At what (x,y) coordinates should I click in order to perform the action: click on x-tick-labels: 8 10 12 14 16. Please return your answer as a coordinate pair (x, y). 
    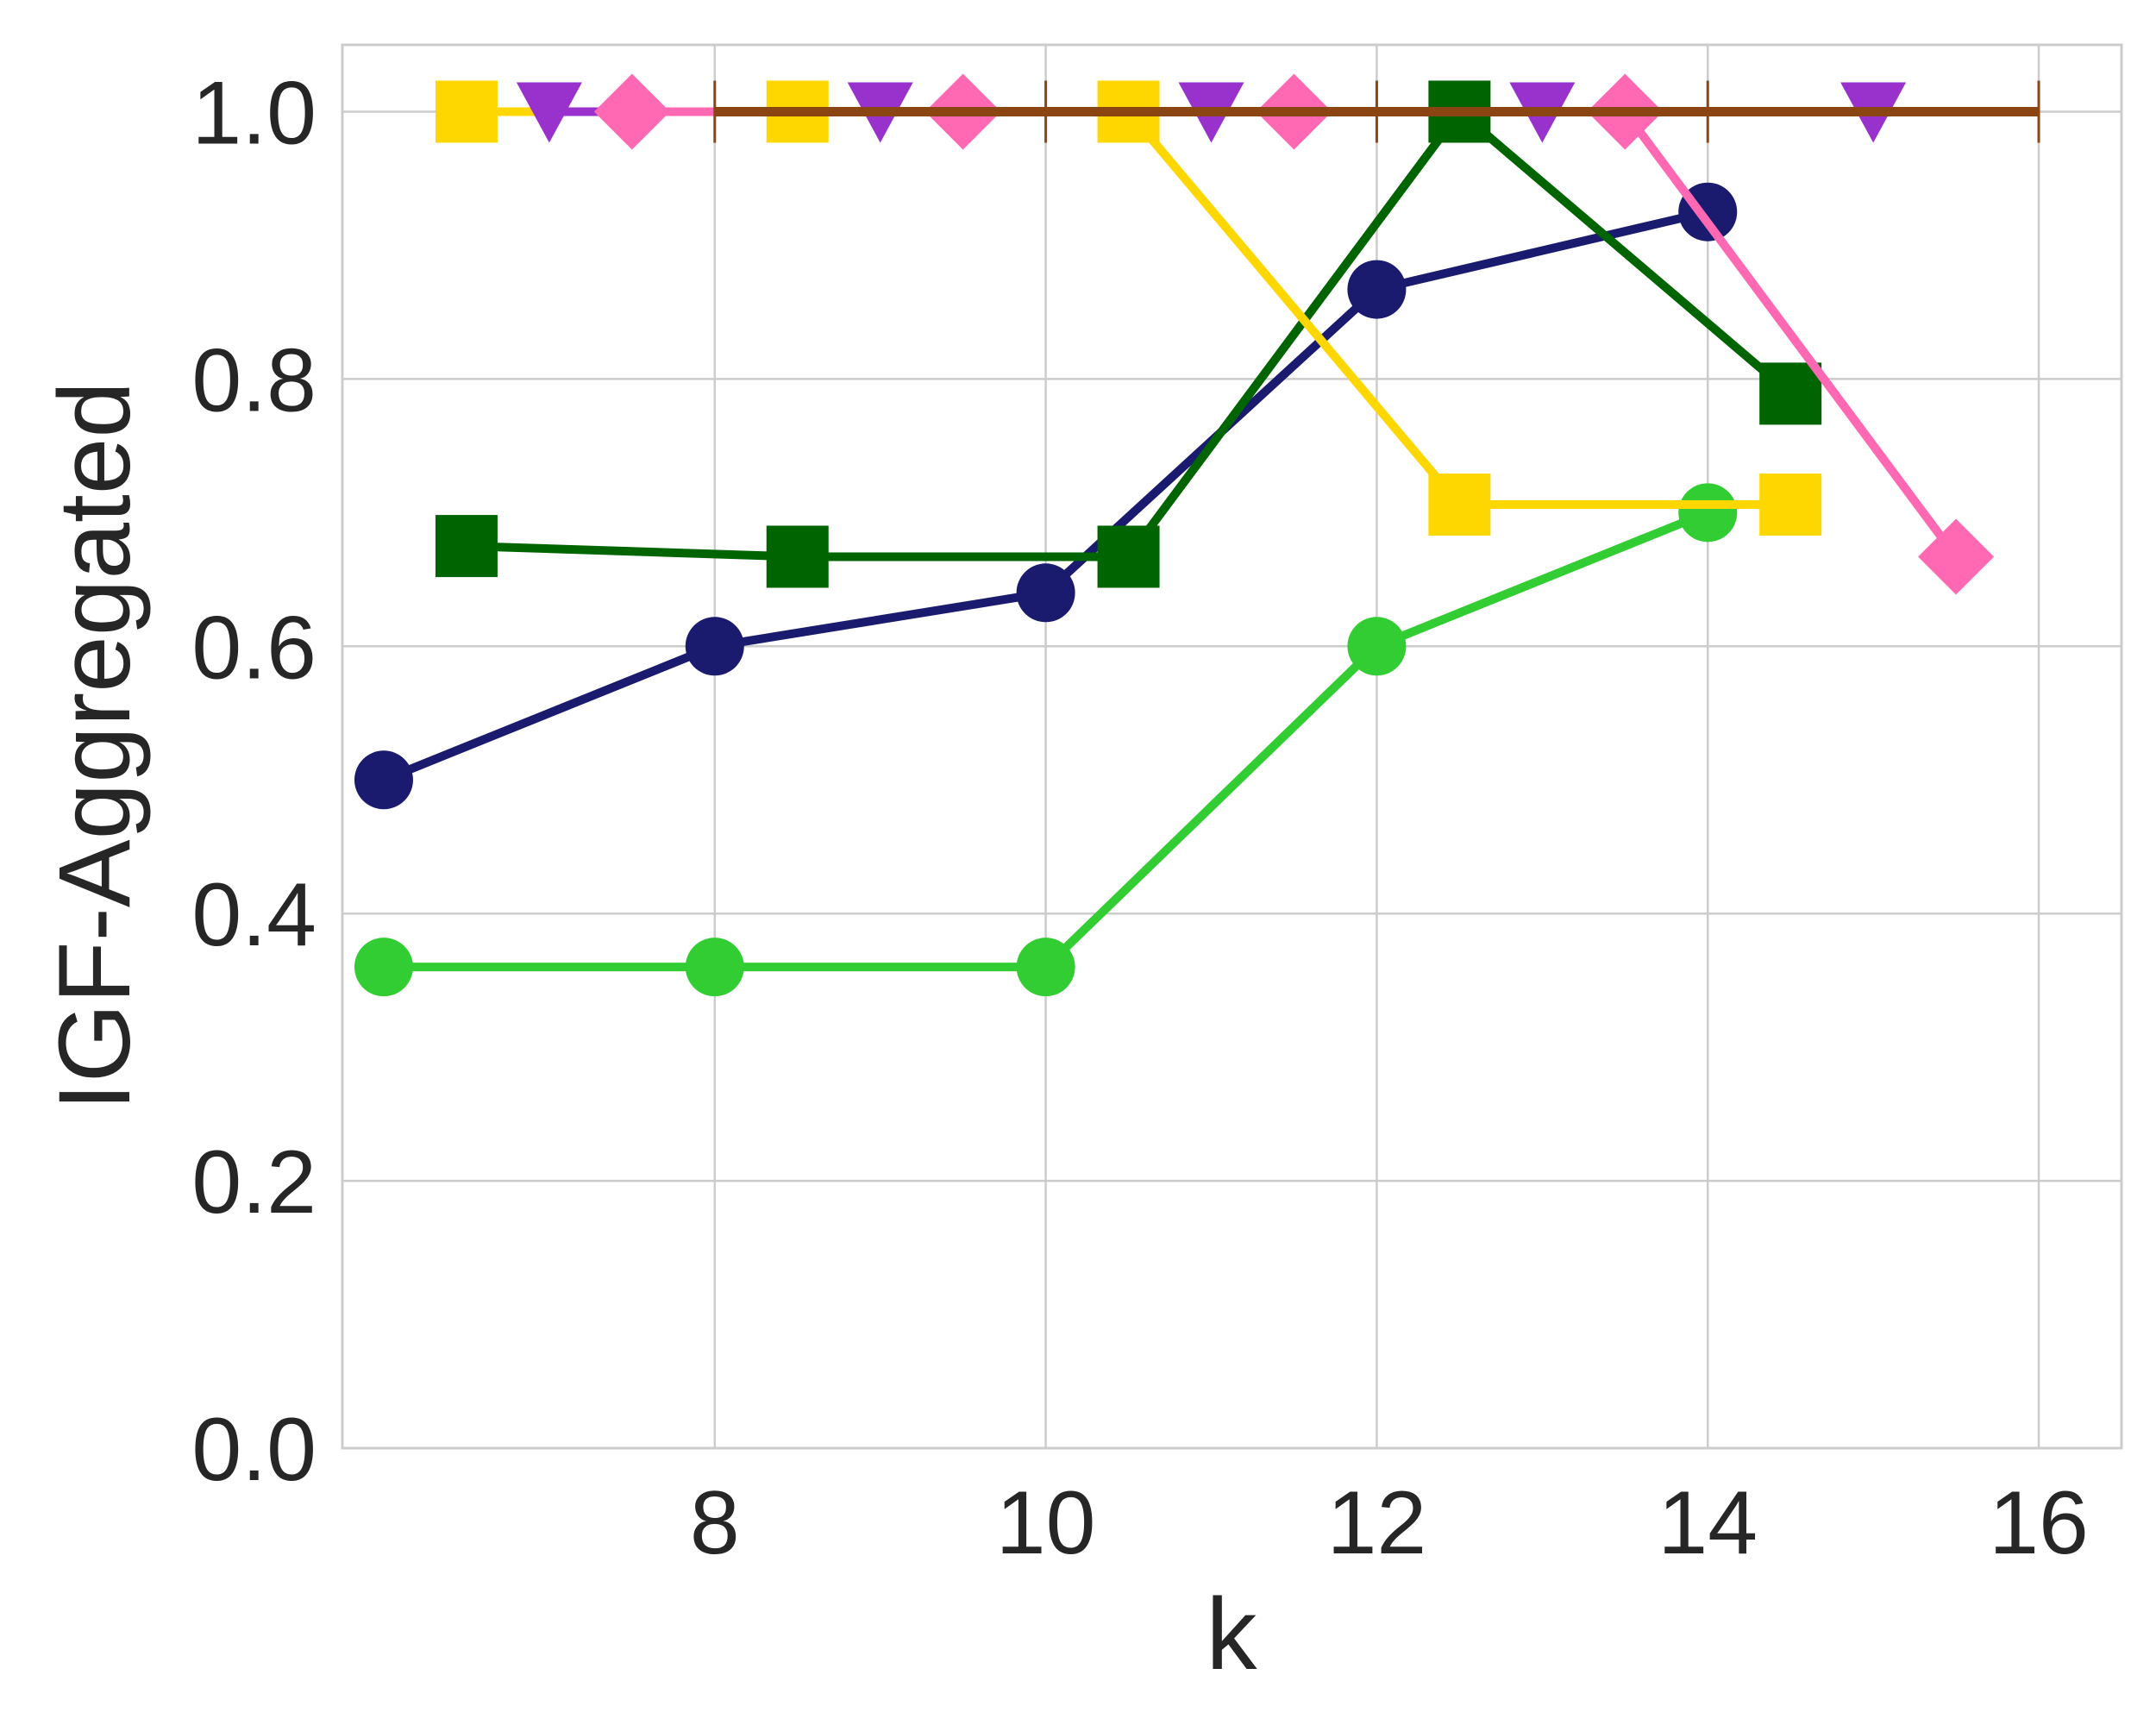
    Looking at the image, I should click on (1389, 1523).